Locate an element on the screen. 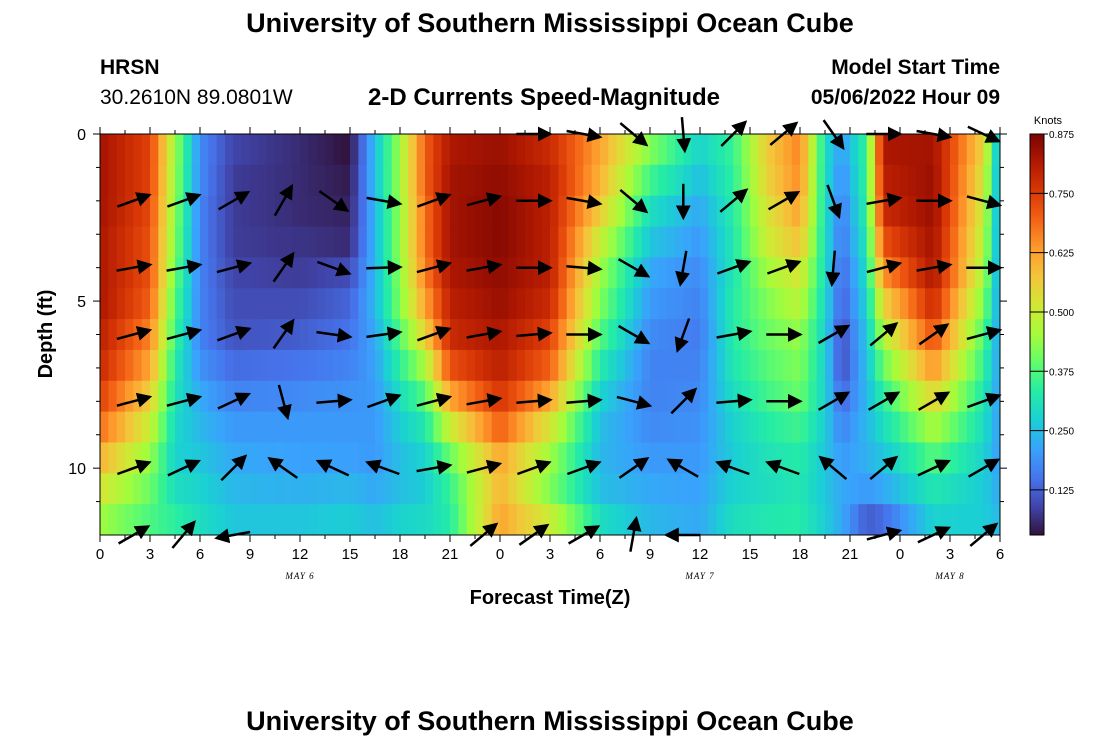 The width and height of the screenshot is (1100, 750). model-start-value: 05/06/2022 Hour 09 is located at coordinates (905, 97).